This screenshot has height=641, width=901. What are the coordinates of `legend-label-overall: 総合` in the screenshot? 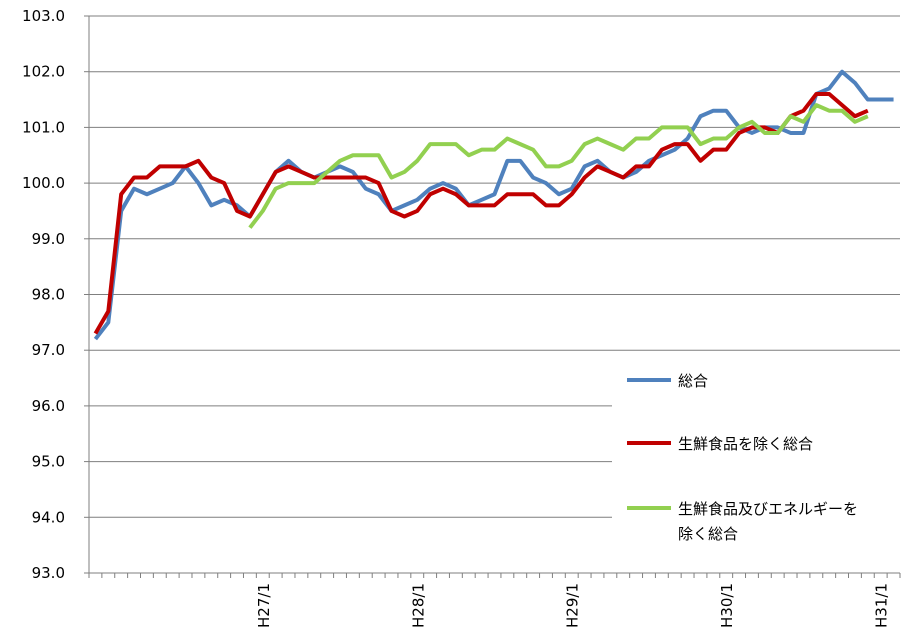 It's located at (693, 381).